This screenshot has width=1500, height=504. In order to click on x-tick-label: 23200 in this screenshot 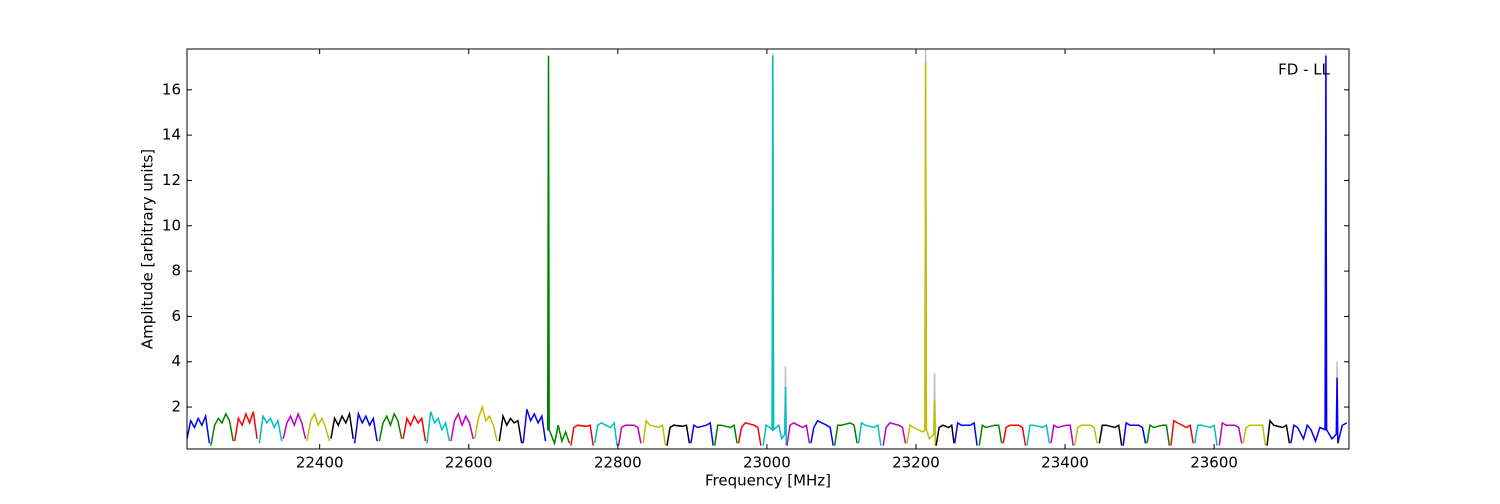, I will do `click(916, 463)`.